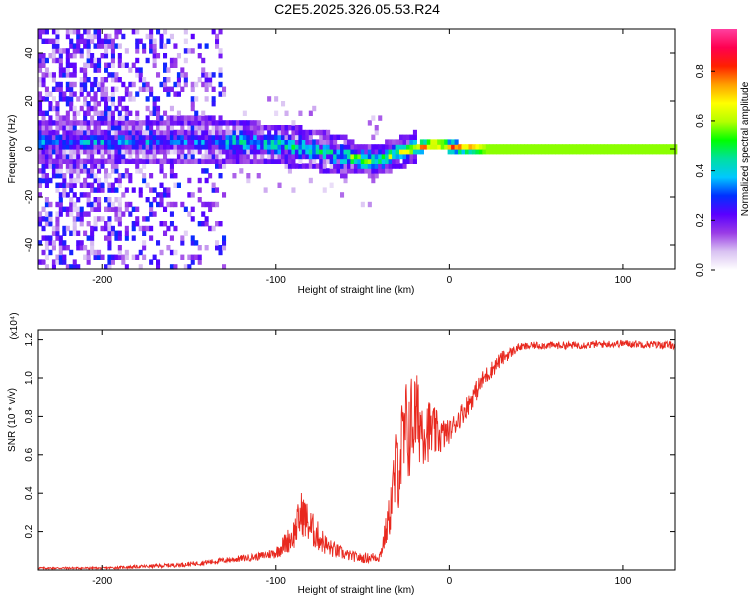  I want to click on snr-xtick-label: -100, so click(276, 581).